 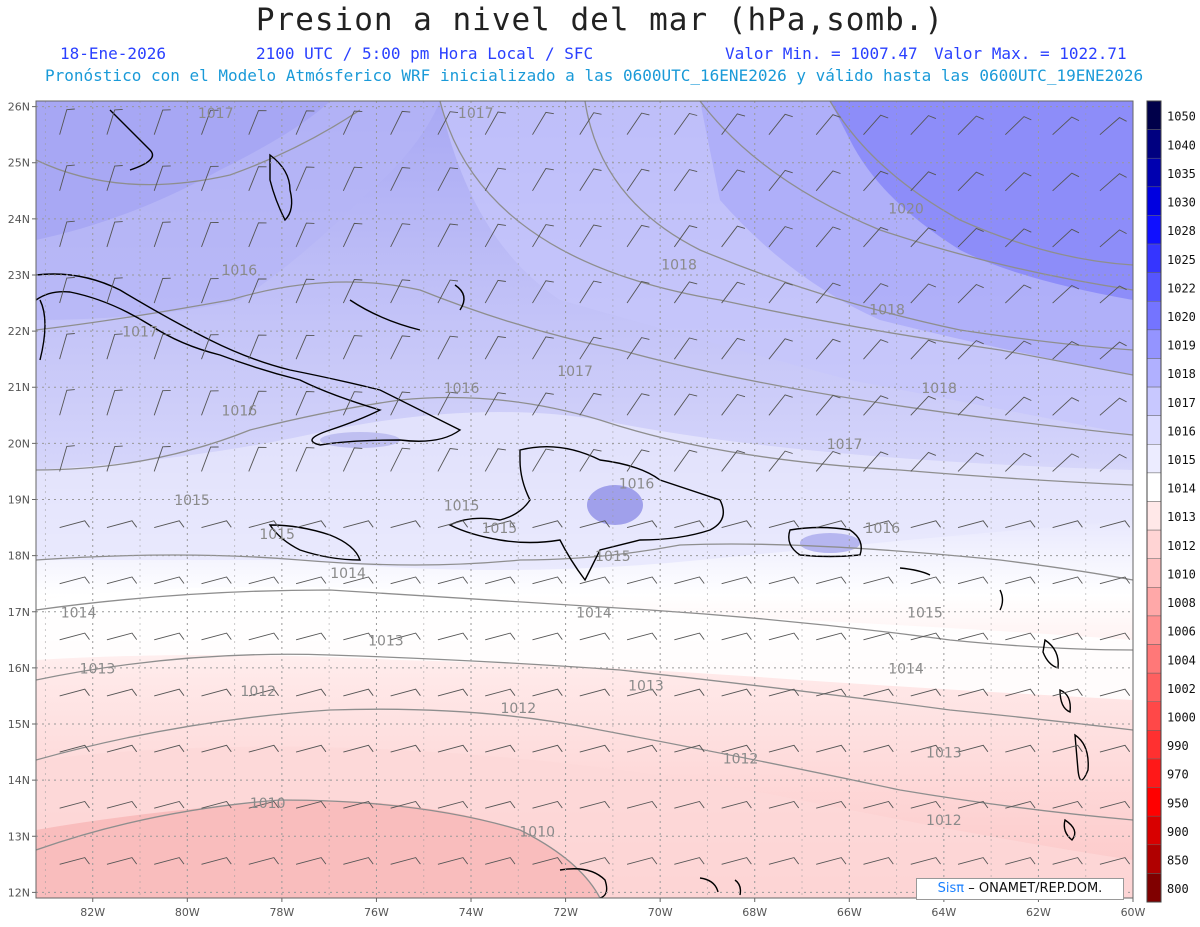 What do you see at coordinates (1181, 288) in the screenshot?
I see `legend-label: 1022` at bounding box center [1181, 288].